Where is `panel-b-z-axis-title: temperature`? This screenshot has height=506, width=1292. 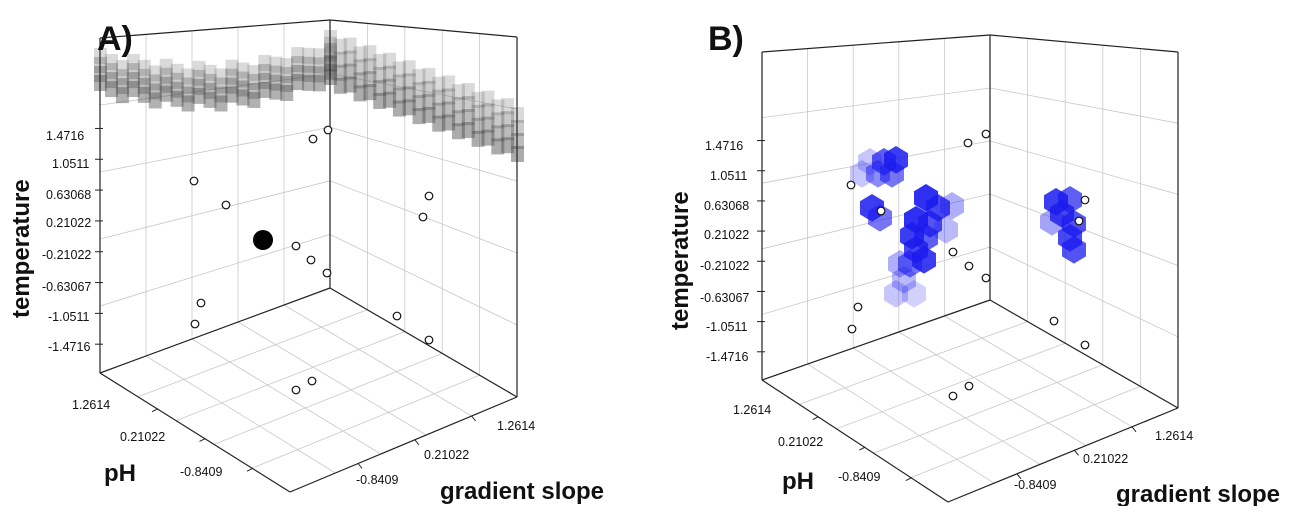 panel-b-z-axis-title: temperature is located at coordinates (680, 260).